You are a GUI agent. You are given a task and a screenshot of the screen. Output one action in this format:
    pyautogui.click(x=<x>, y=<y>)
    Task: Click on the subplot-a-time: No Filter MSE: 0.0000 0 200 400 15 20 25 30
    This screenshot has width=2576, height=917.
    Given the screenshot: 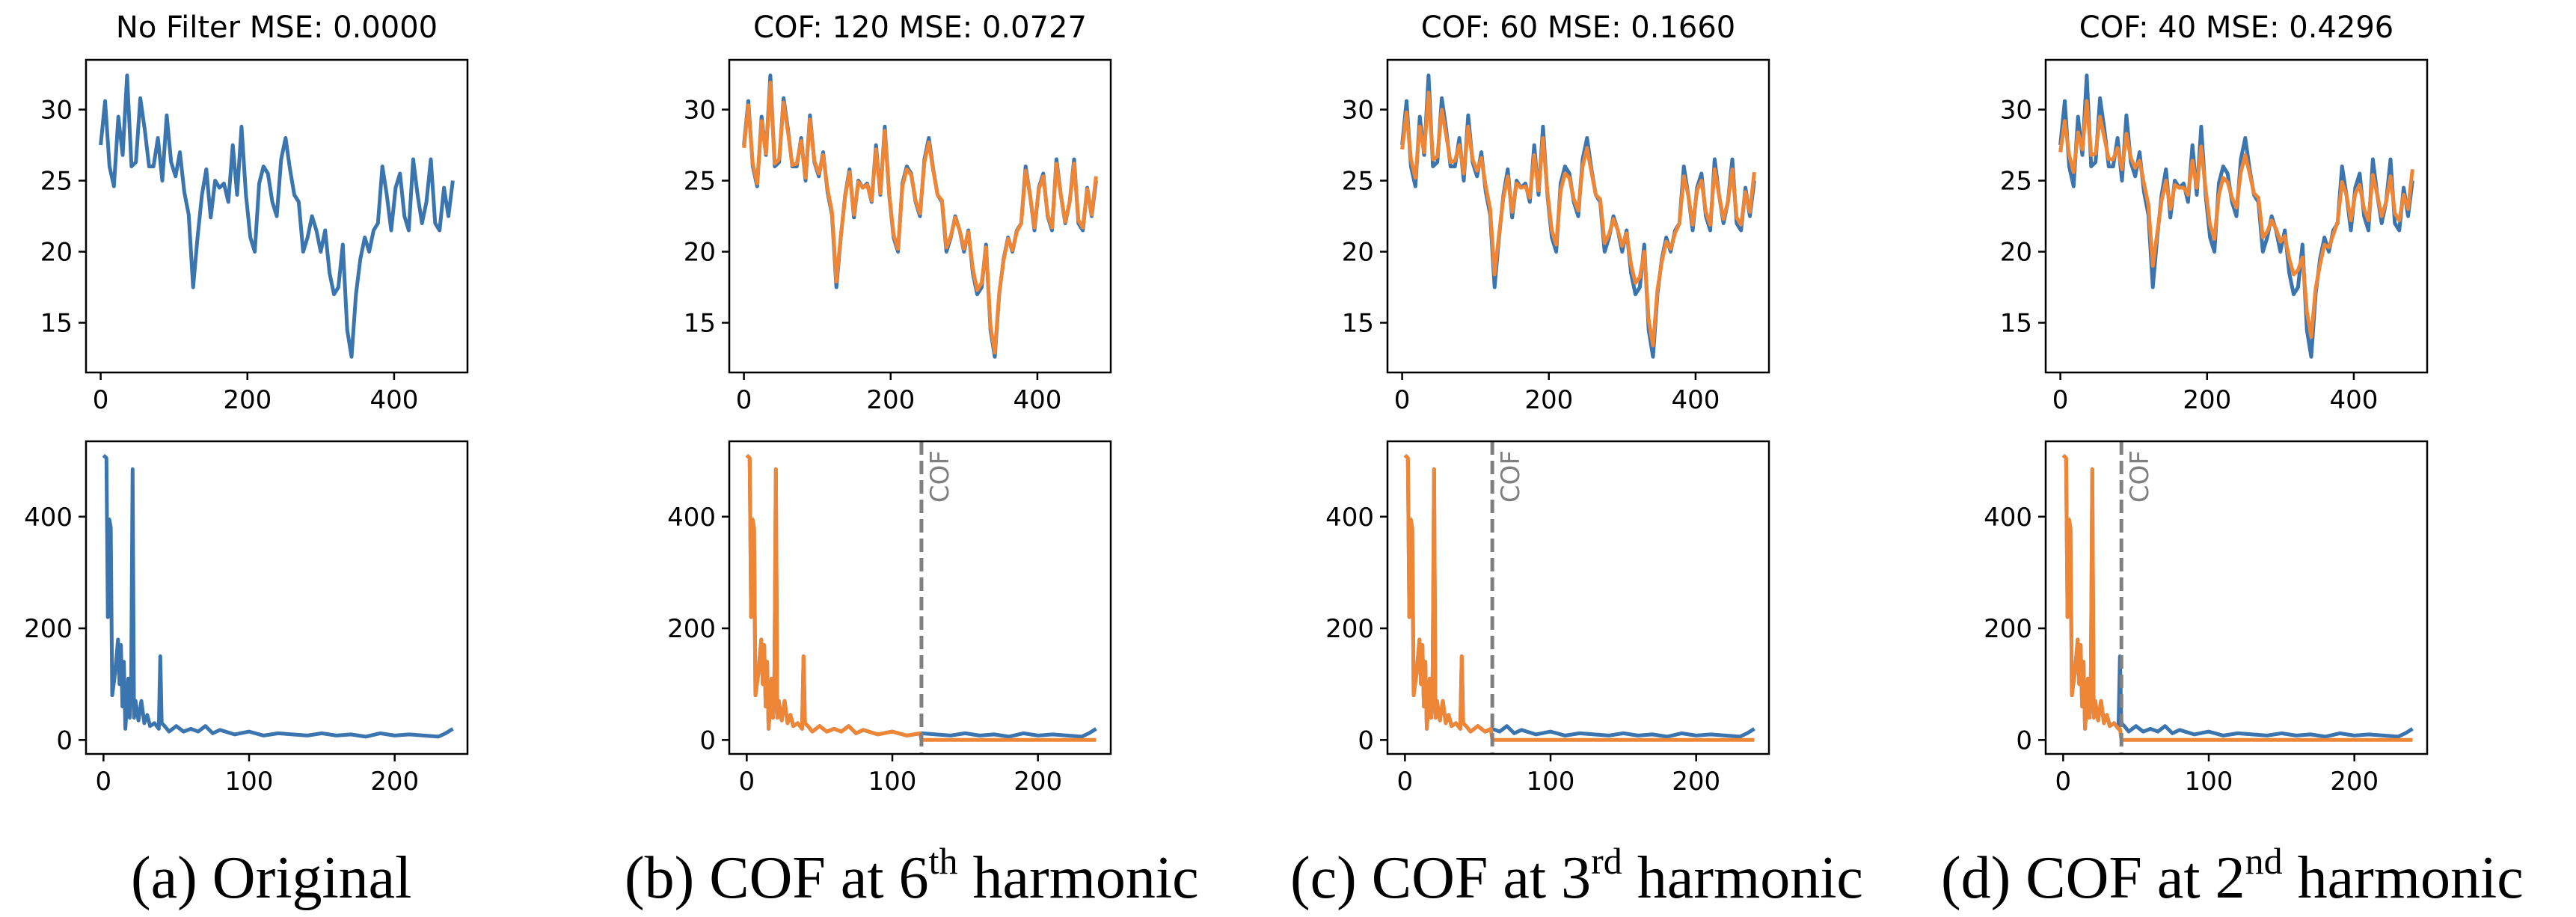 What is the action you would take?
    pyautogui.click(x=254, y=212)
    